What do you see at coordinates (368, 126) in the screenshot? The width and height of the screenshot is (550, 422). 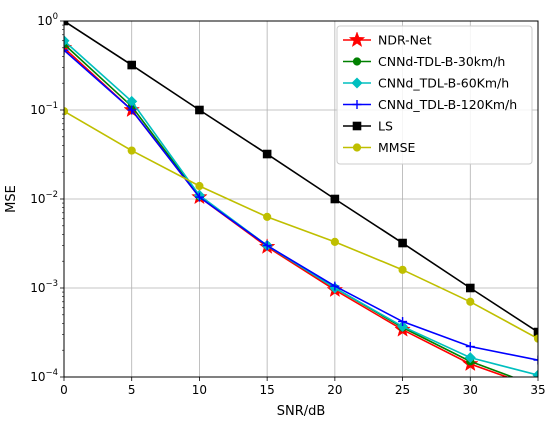 I see `legend-item: LS` at bounding box center [368, 126].